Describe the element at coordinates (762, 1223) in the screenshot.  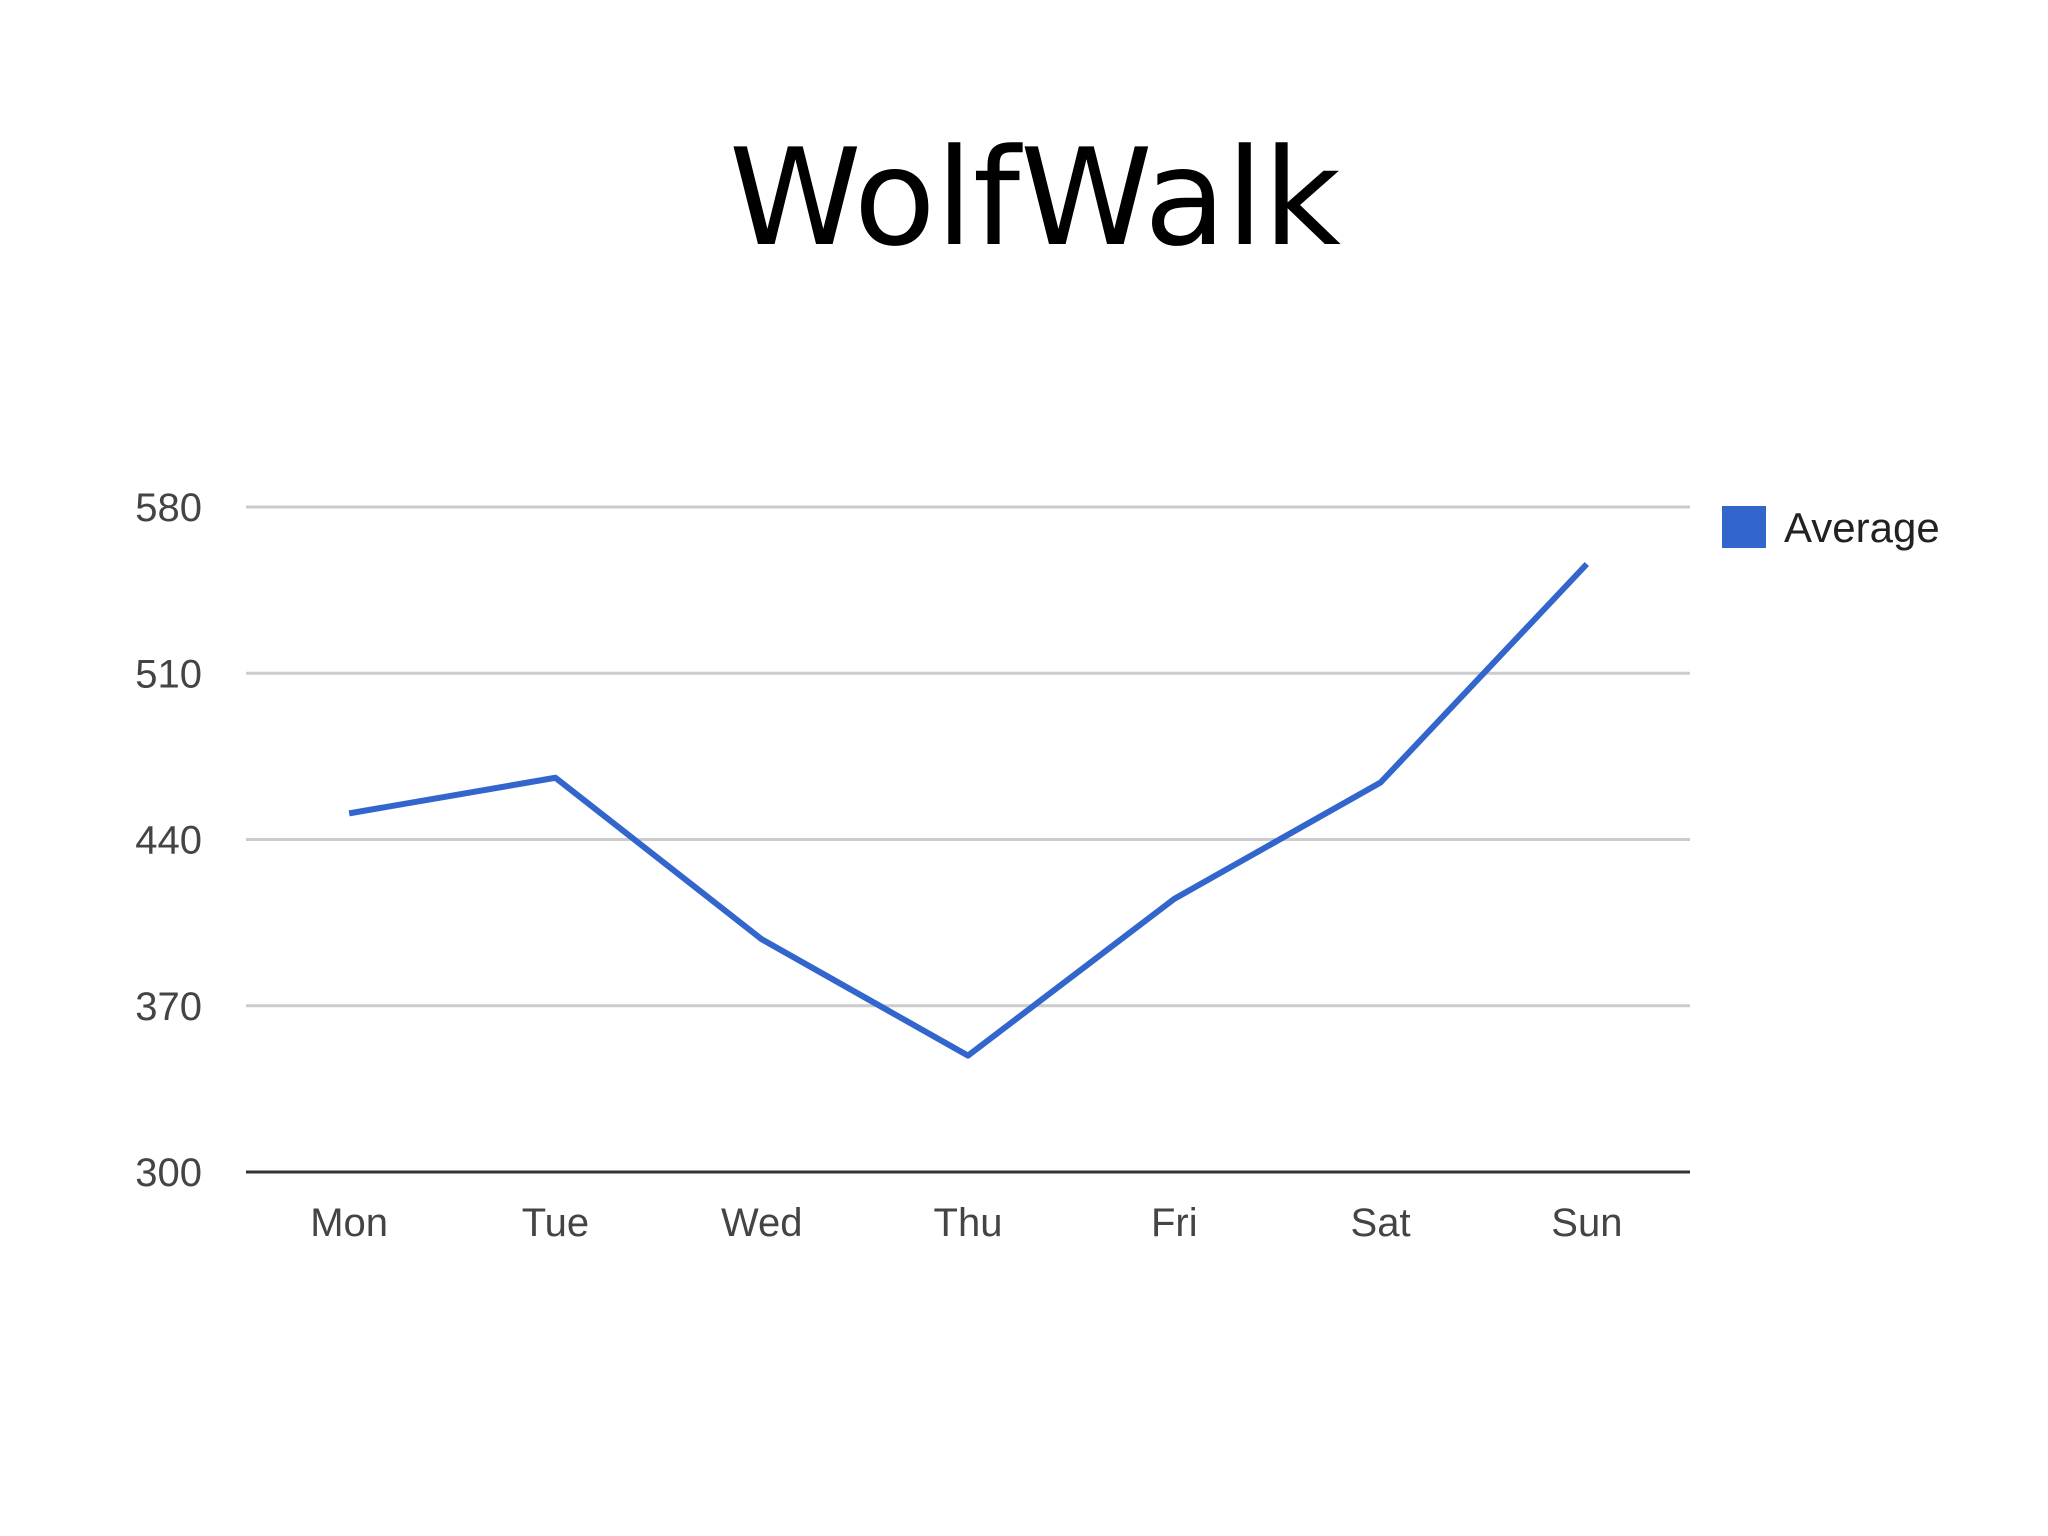
I see `x-tick-label: Wed` at that location.